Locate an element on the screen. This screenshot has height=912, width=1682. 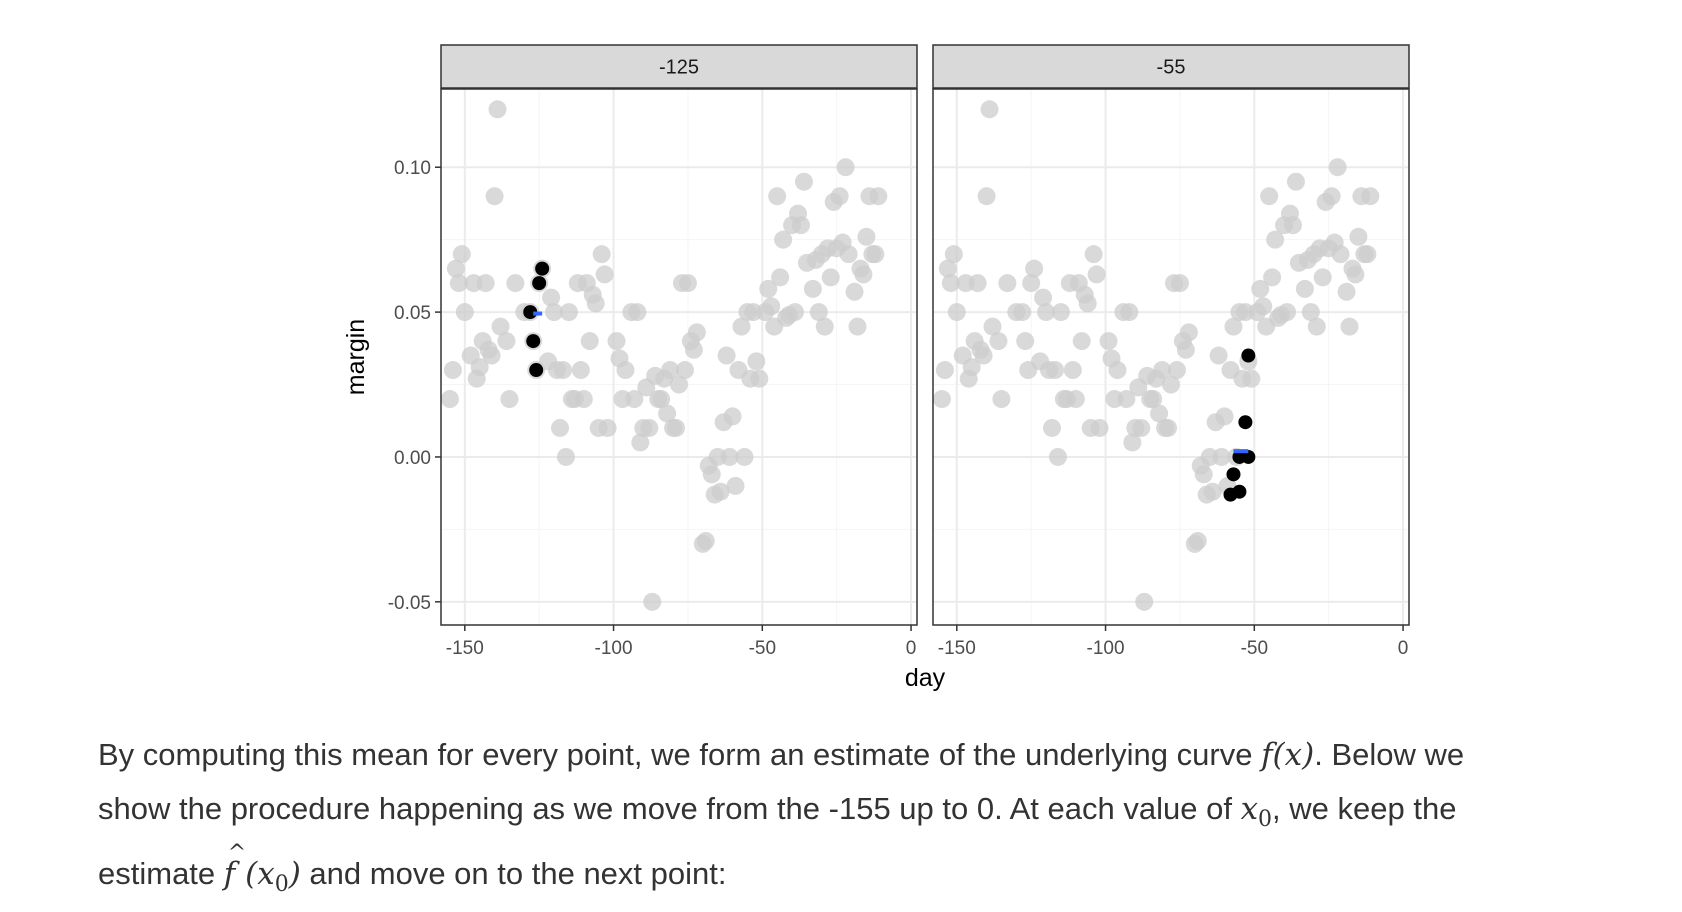
y-tick-label: 0.00 is located at coordinates (412, 458).